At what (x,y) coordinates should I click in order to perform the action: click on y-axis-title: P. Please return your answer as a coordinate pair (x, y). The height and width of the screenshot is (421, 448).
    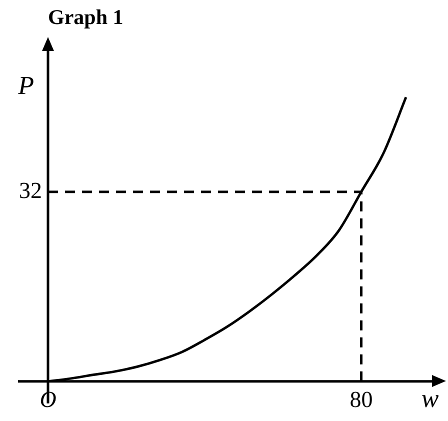
    Looking at the image, I should click on (25, 85).